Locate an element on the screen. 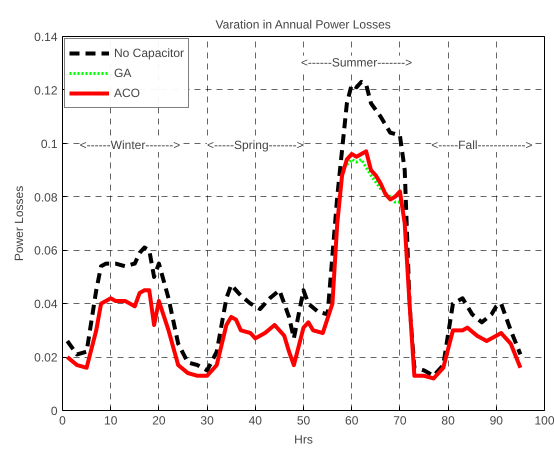  x-tick-label: 30 is located at coordinates (207, 421).